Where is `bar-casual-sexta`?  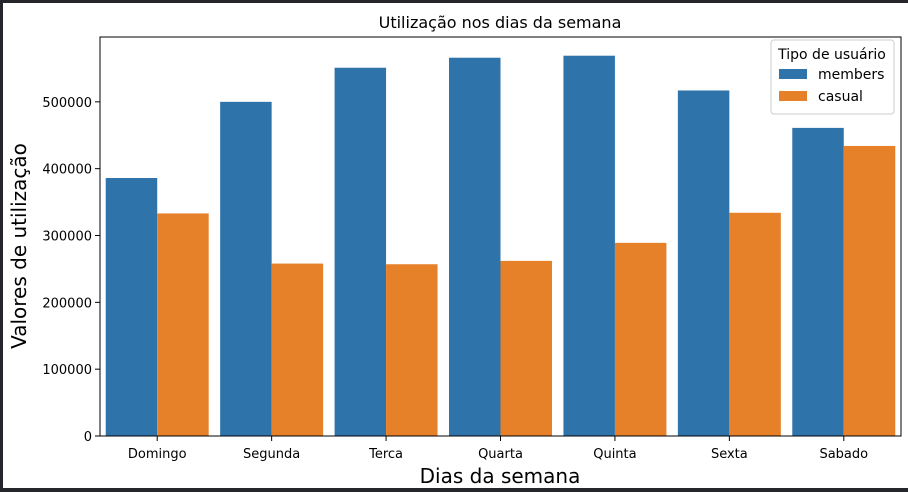
bar-casual-sexta is located at coordinates (755, 324).